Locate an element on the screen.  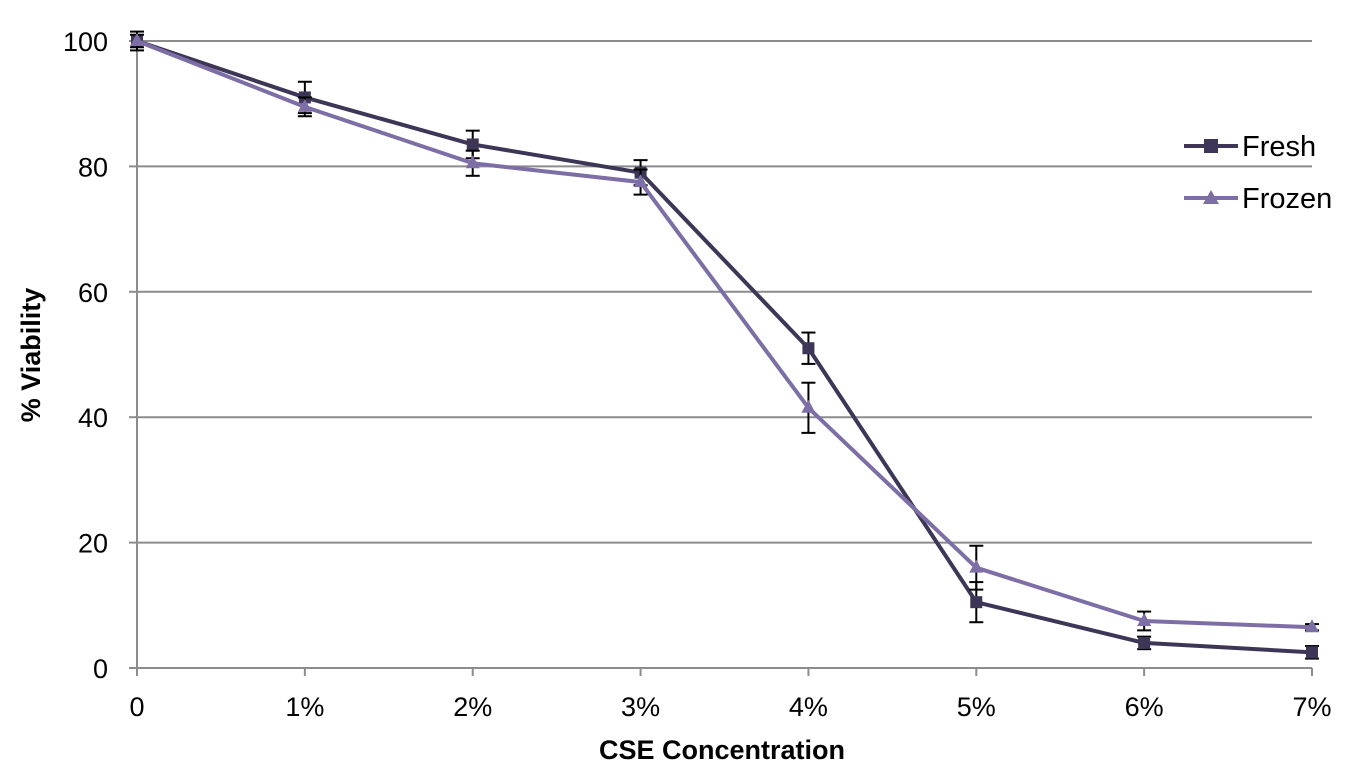
y-tick-labels: 0 20 40 60 80 100 is located at coordinates (85, 355).